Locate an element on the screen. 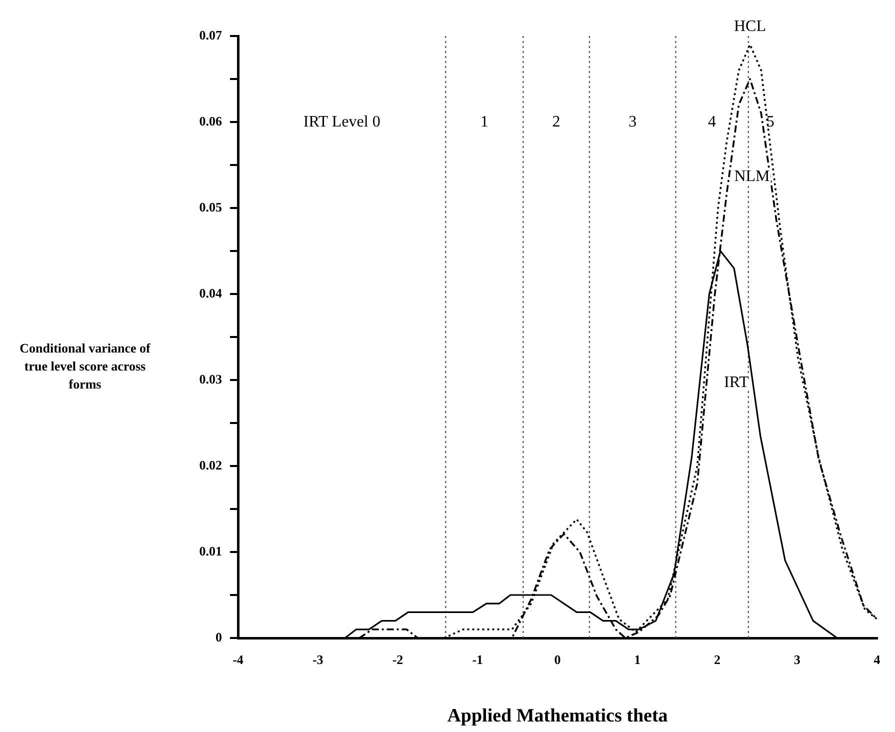 The image size is (895, 732). series-label: HCL is located at coordinates (750, 26).